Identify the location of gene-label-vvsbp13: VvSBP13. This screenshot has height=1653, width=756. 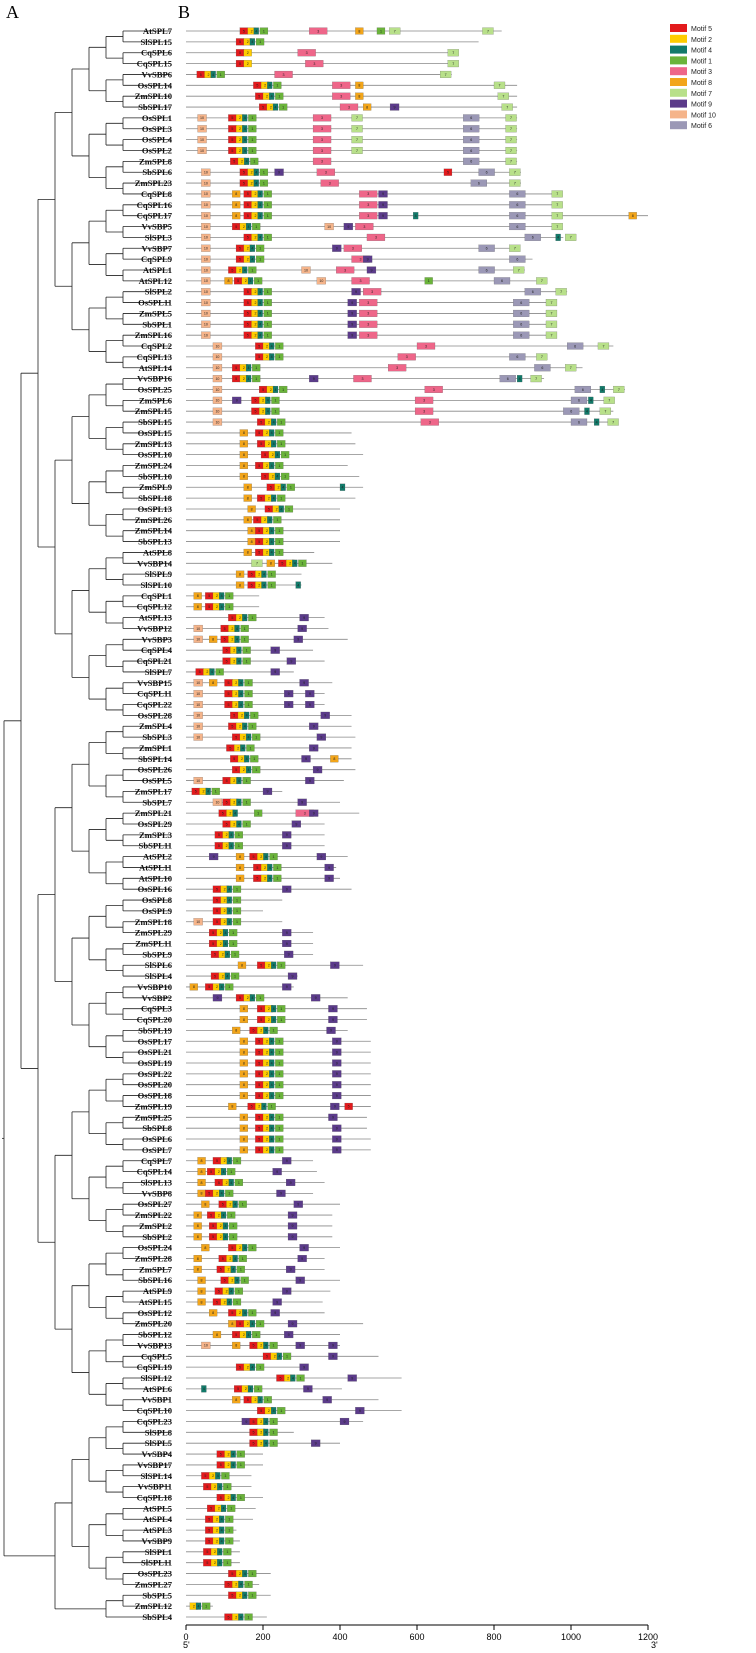
(154, 1345).